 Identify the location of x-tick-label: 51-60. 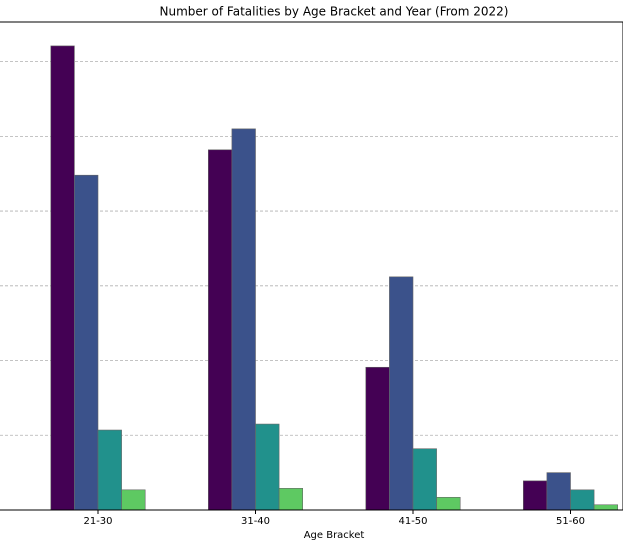
(570, 521).